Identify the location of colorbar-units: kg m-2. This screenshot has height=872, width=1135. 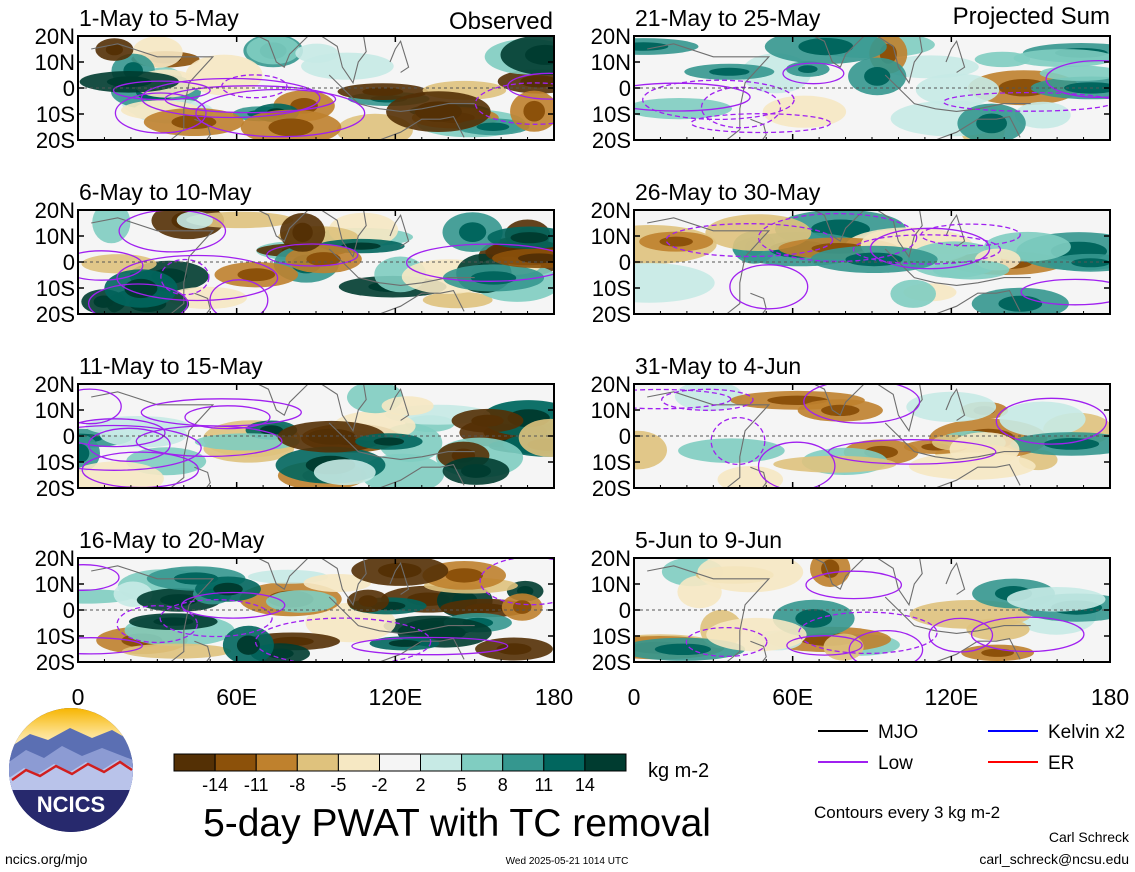
(678, 771).